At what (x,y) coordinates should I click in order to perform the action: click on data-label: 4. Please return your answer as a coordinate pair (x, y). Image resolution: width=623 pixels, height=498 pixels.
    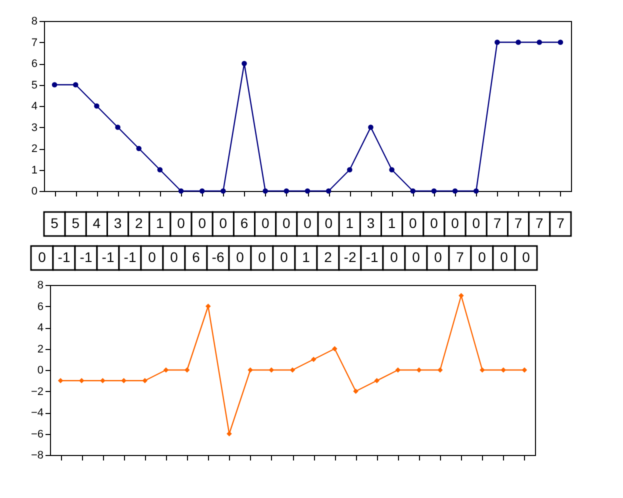
    Looking at the image, I should click on (96, 223).